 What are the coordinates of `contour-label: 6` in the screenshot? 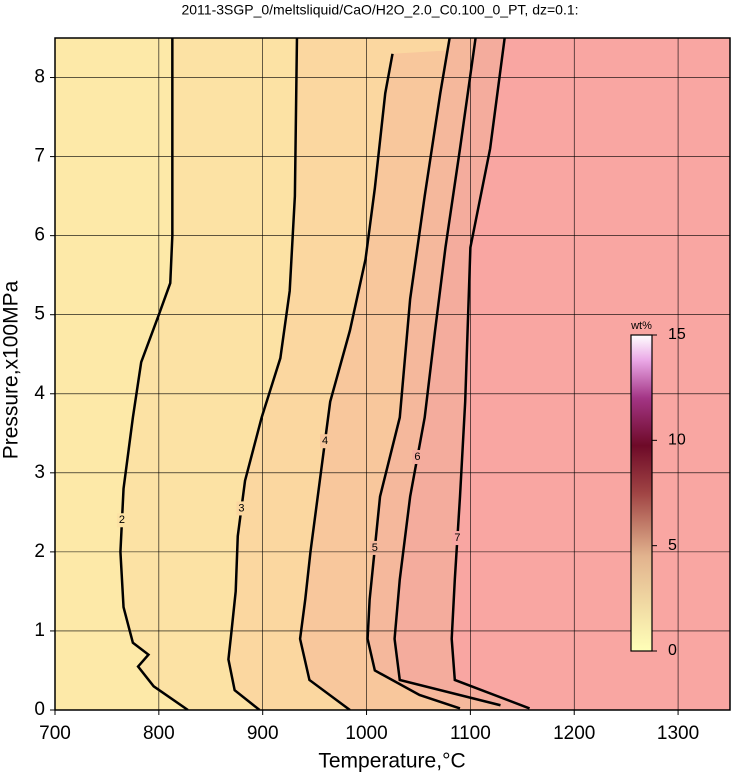 It's located at (417, 457).